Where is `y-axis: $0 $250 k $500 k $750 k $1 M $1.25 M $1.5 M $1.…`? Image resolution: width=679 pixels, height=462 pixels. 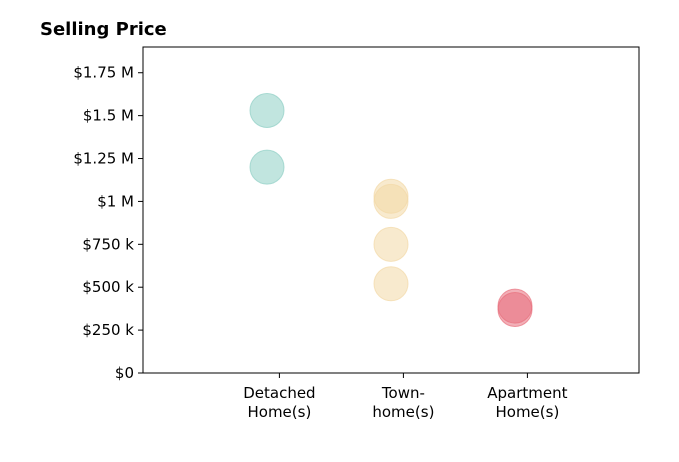
y-axis: $0 $250 k $500 k $750 k $1 M $1.25 M $1.5 M $1.… is located at coordinates (108, 223).